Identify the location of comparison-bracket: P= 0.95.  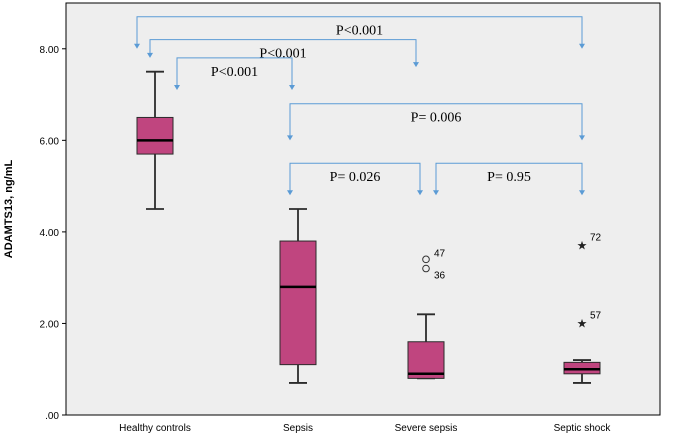
(509, 179).